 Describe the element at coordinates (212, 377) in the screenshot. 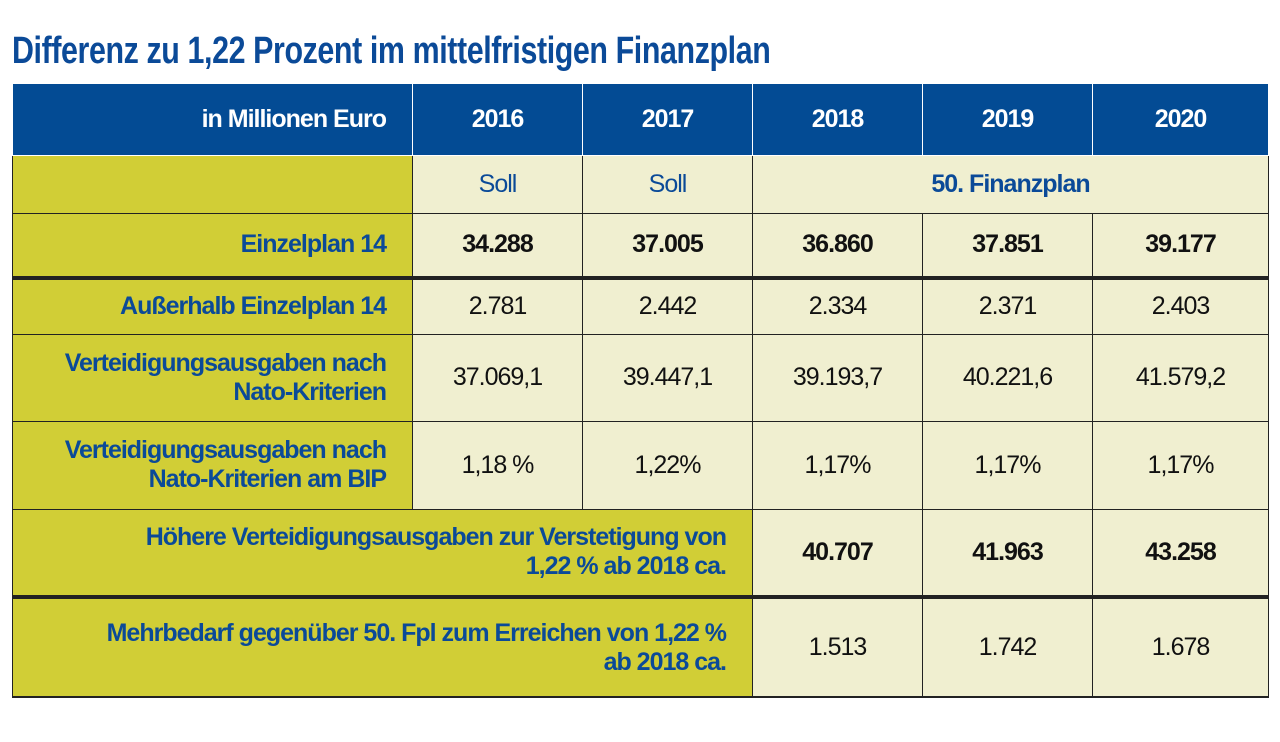

I see `row-label: Verteidigungsausgaben nach Nato-Kriterien` at that location.